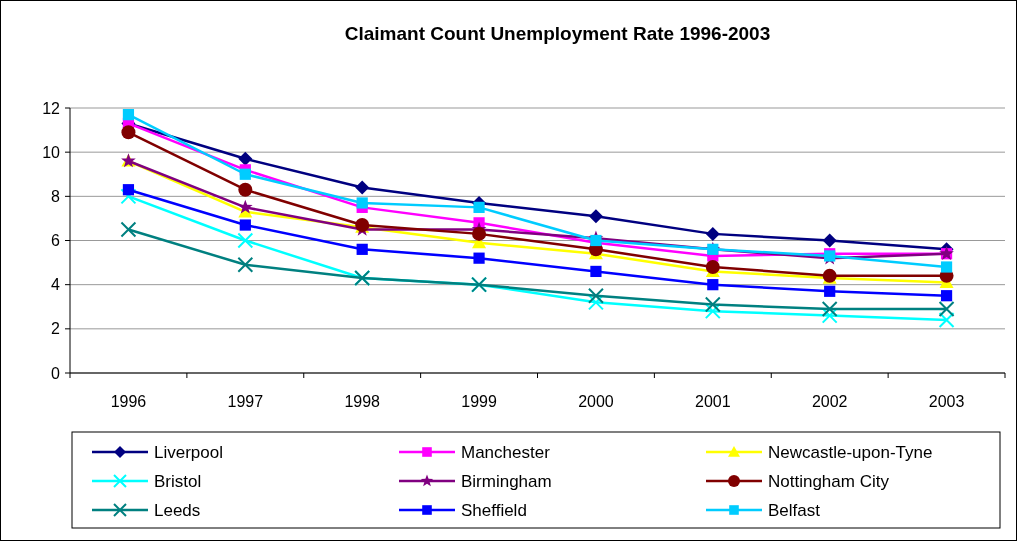 The image size is (1017, 541). What do you see at coordinates (178, 481) in the screenshot?
I see `legend-label: Bristol` at bounding box center [178, 481].